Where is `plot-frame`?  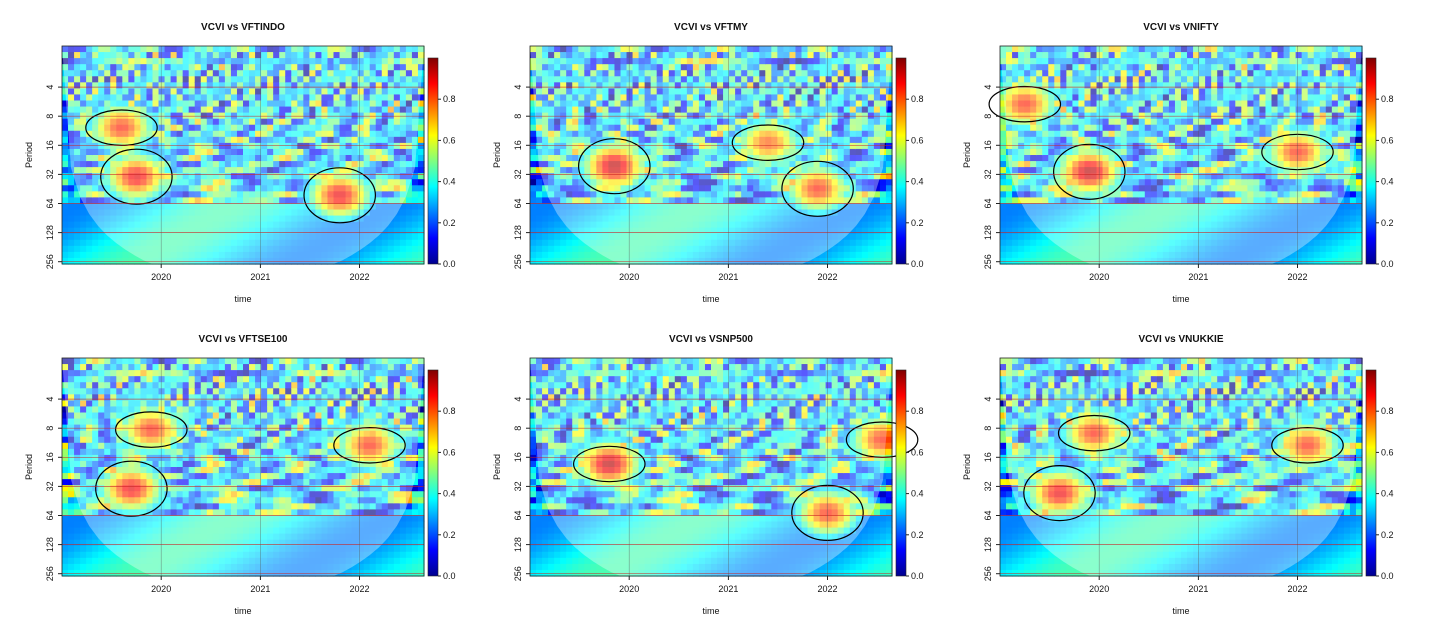 plot-frame is located at coordinates (243, 155).